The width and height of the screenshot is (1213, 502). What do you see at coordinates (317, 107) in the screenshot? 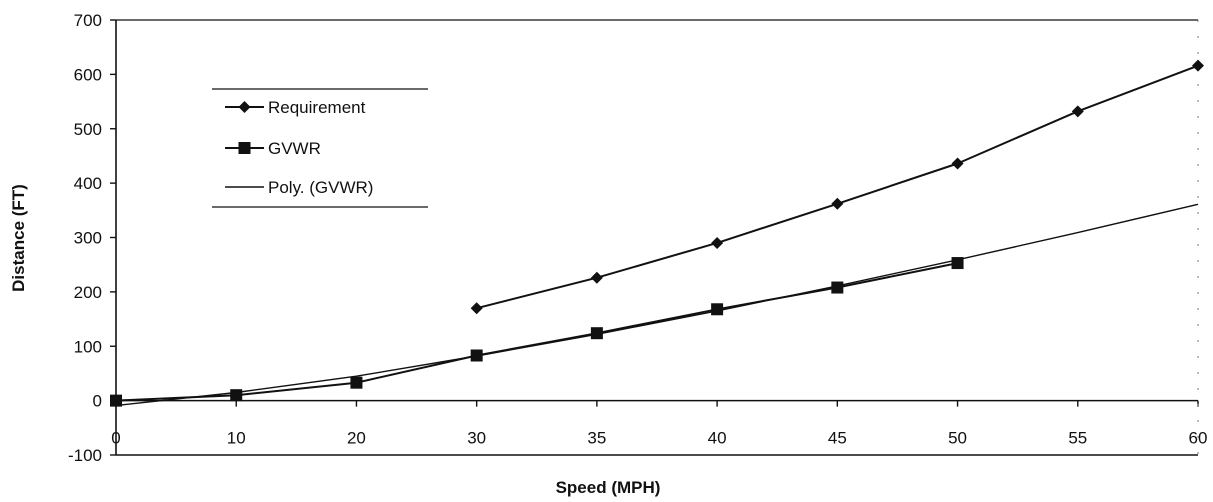
I see `legend-label-requirement: Requirement` at bounding box center [317, 107].